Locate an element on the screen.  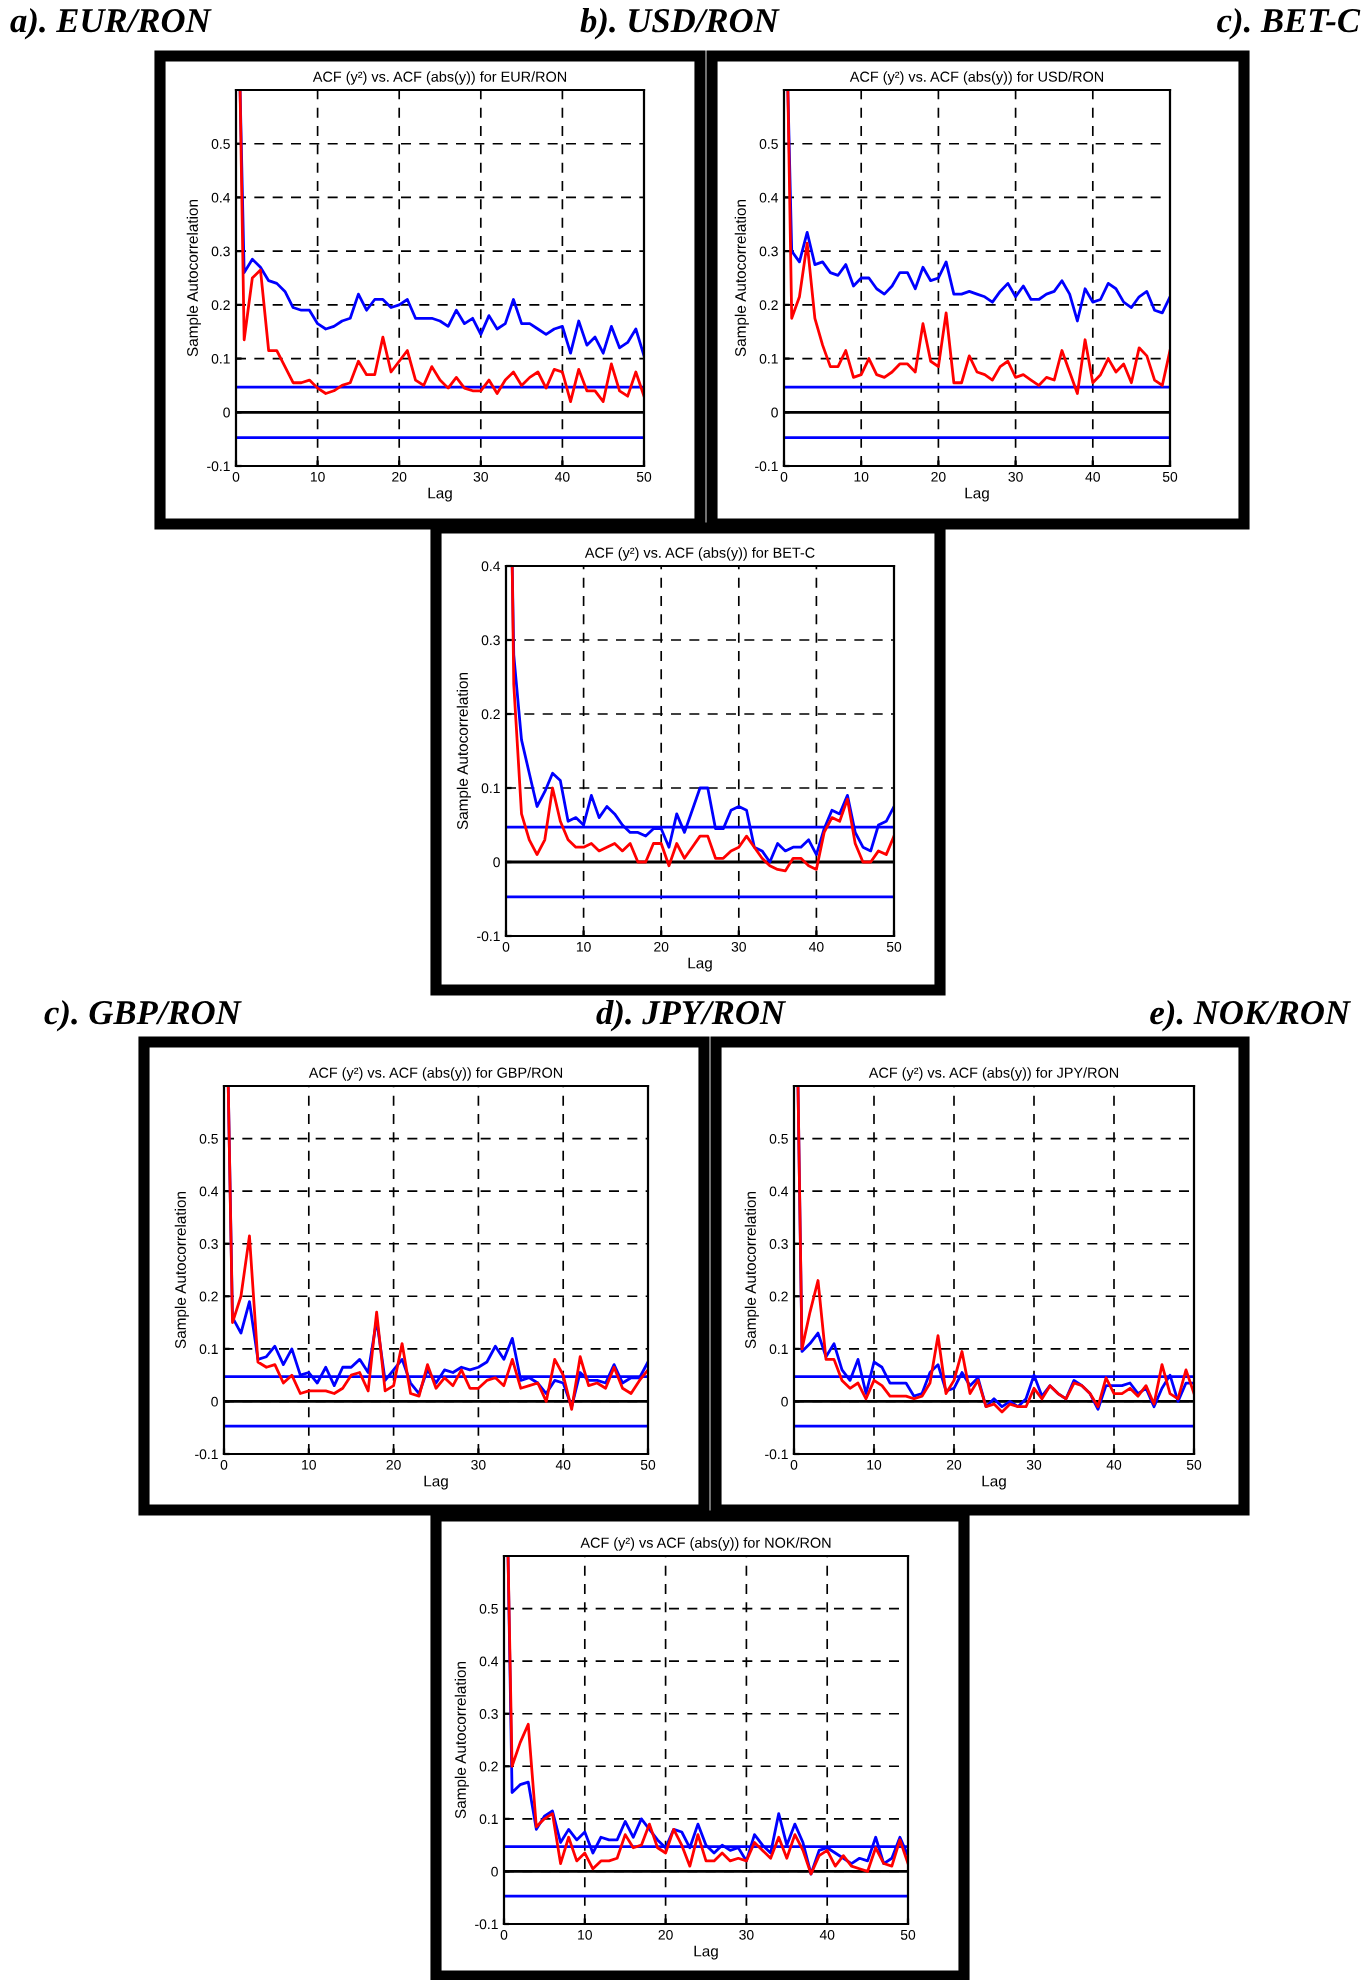
text: e). NOK/RON is located at coordinates (1251, 1015).